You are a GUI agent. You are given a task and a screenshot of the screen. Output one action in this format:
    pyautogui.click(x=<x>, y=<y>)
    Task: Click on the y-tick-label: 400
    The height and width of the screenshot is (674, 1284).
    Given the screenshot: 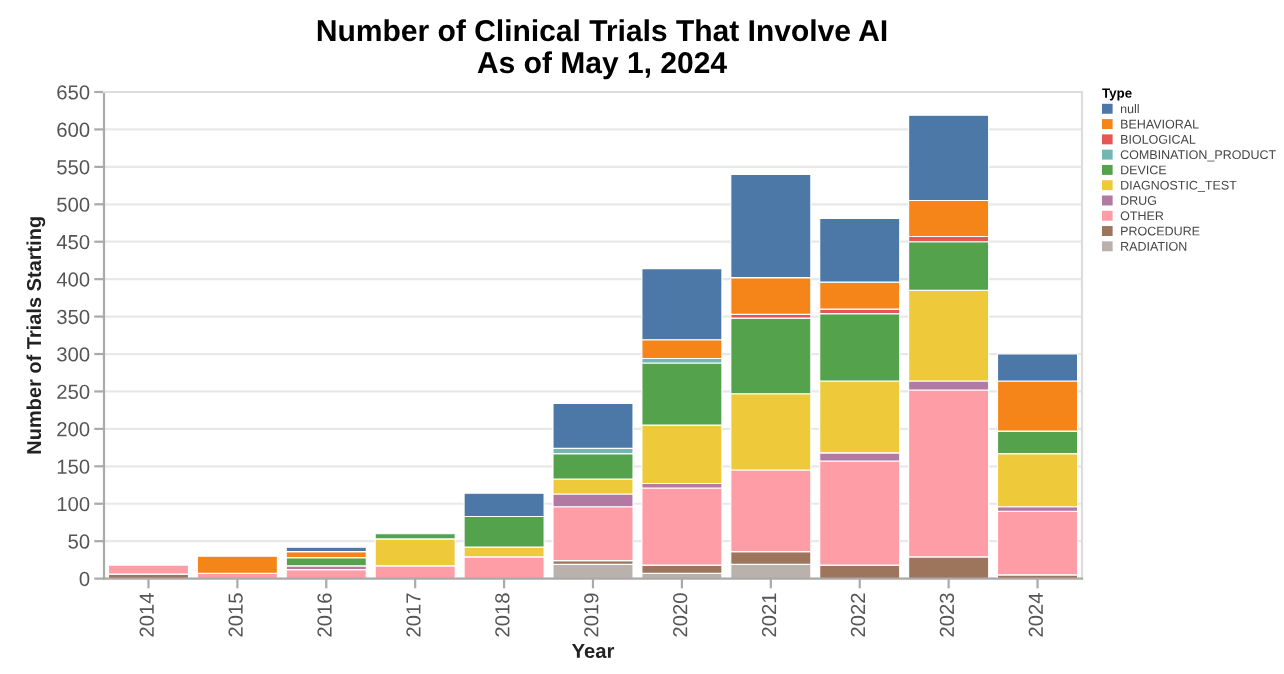 What is the action you would take?
    pyautogui.click(x=73, y=279)
    